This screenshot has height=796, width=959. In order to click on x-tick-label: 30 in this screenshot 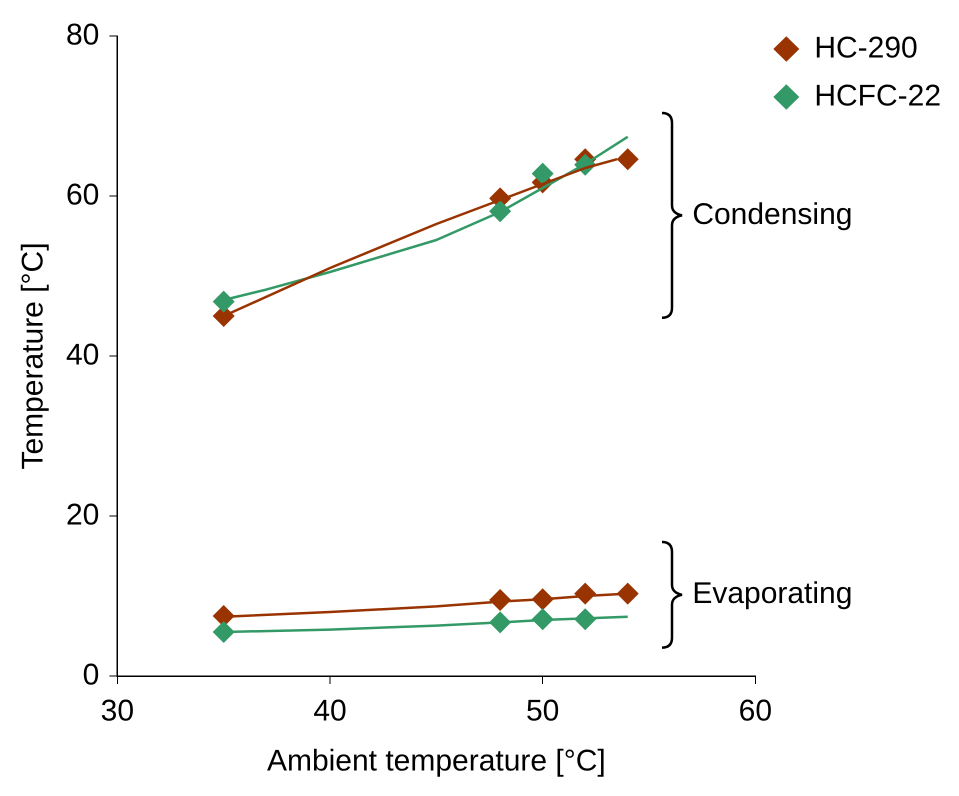, I will do `click(117, 711)`.